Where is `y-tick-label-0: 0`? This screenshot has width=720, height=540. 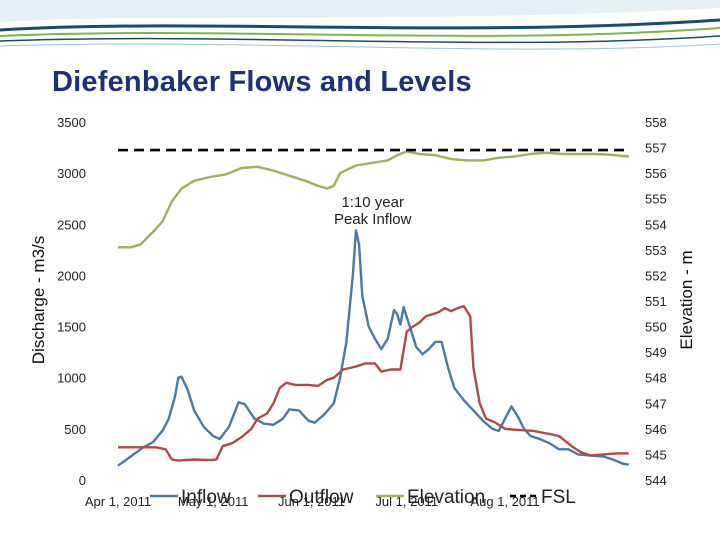
y-tick-label-0: 0 is located at coordinates (82, 480).